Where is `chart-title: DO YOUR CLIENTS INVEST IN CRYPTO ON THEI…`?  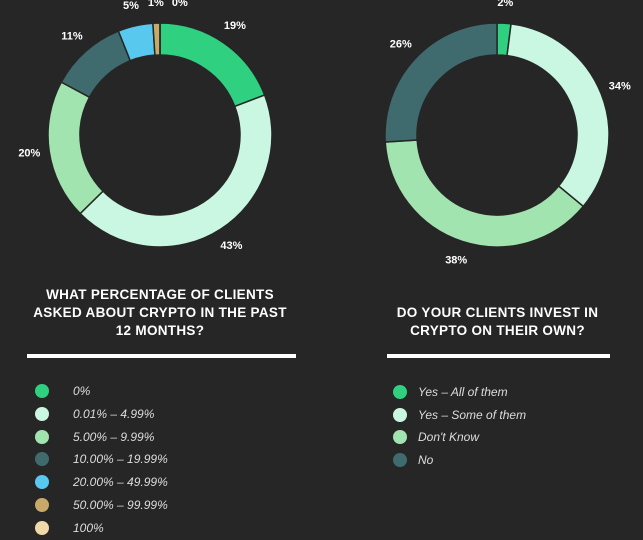
chart-title: DO YOUR CLIENTS INVEST IN CRYPTO ON THEI… is located at coordinates (497, 321).